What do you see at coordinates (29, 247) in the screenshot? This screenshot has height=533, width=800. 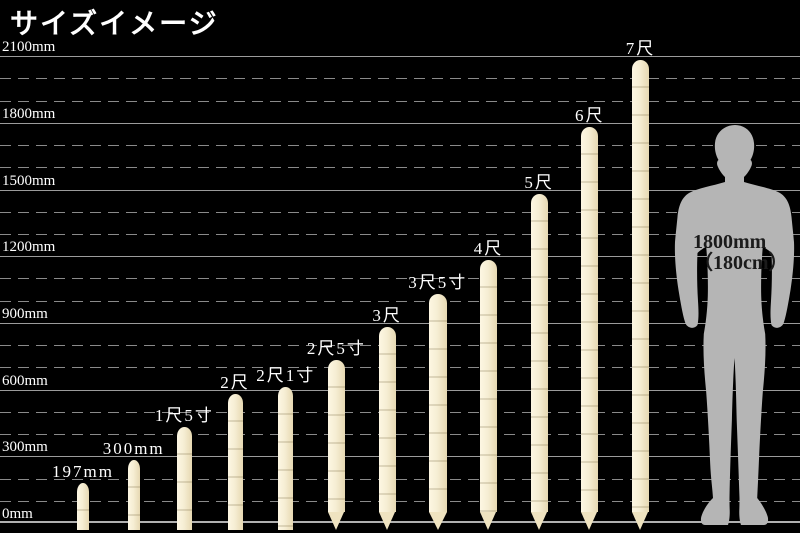 I see `y-axis-label: 1200mm` at bounding box center [29, 247].